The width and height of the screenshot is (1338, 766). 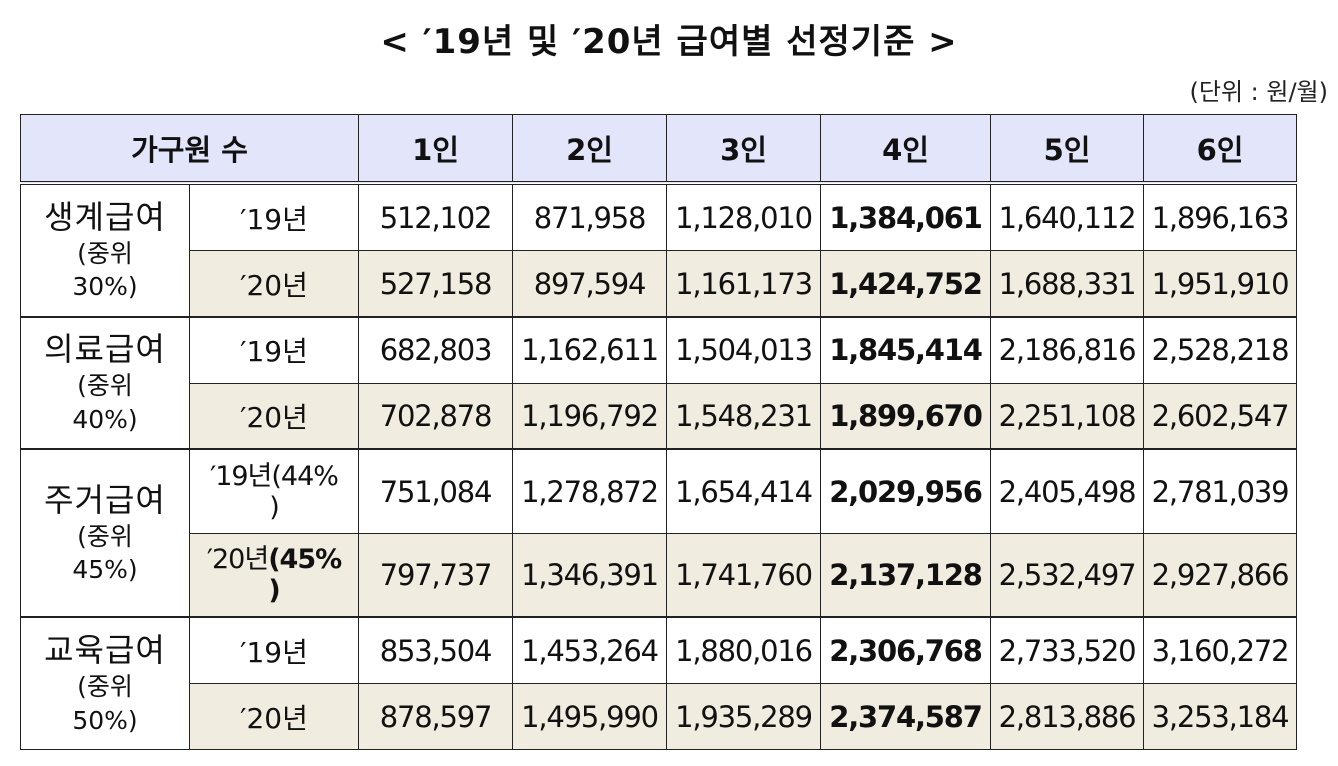 What do you see at coordinates (1220, 416) in the screenshot?
I see `value-cell: 2,602,547` at bounding box center [1220, 416].